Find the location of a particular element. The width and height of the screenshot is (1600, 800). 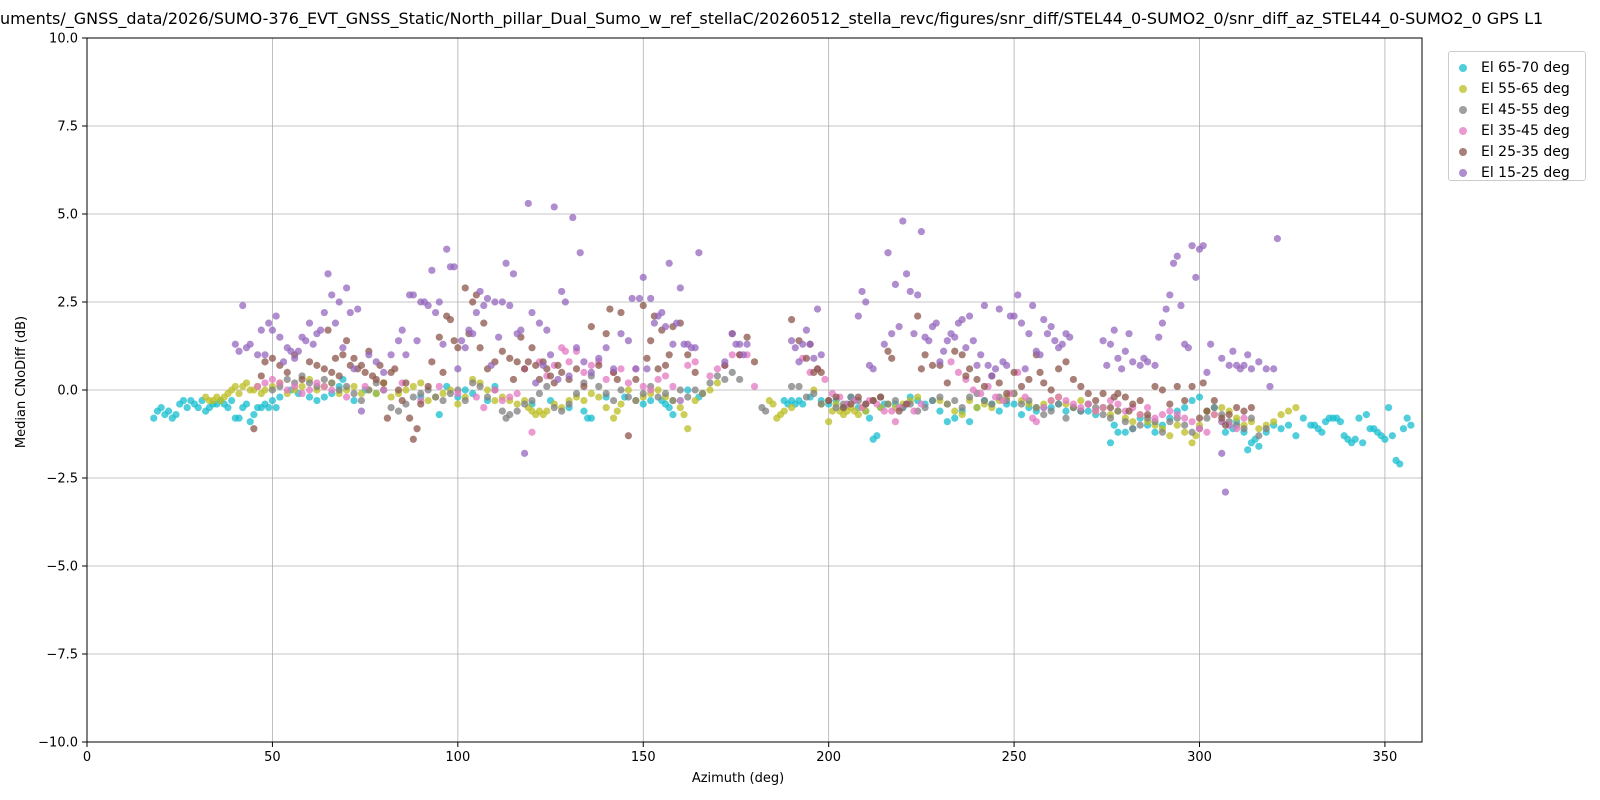

x-tick-label: 350 is located at coordinates (1385, 757).